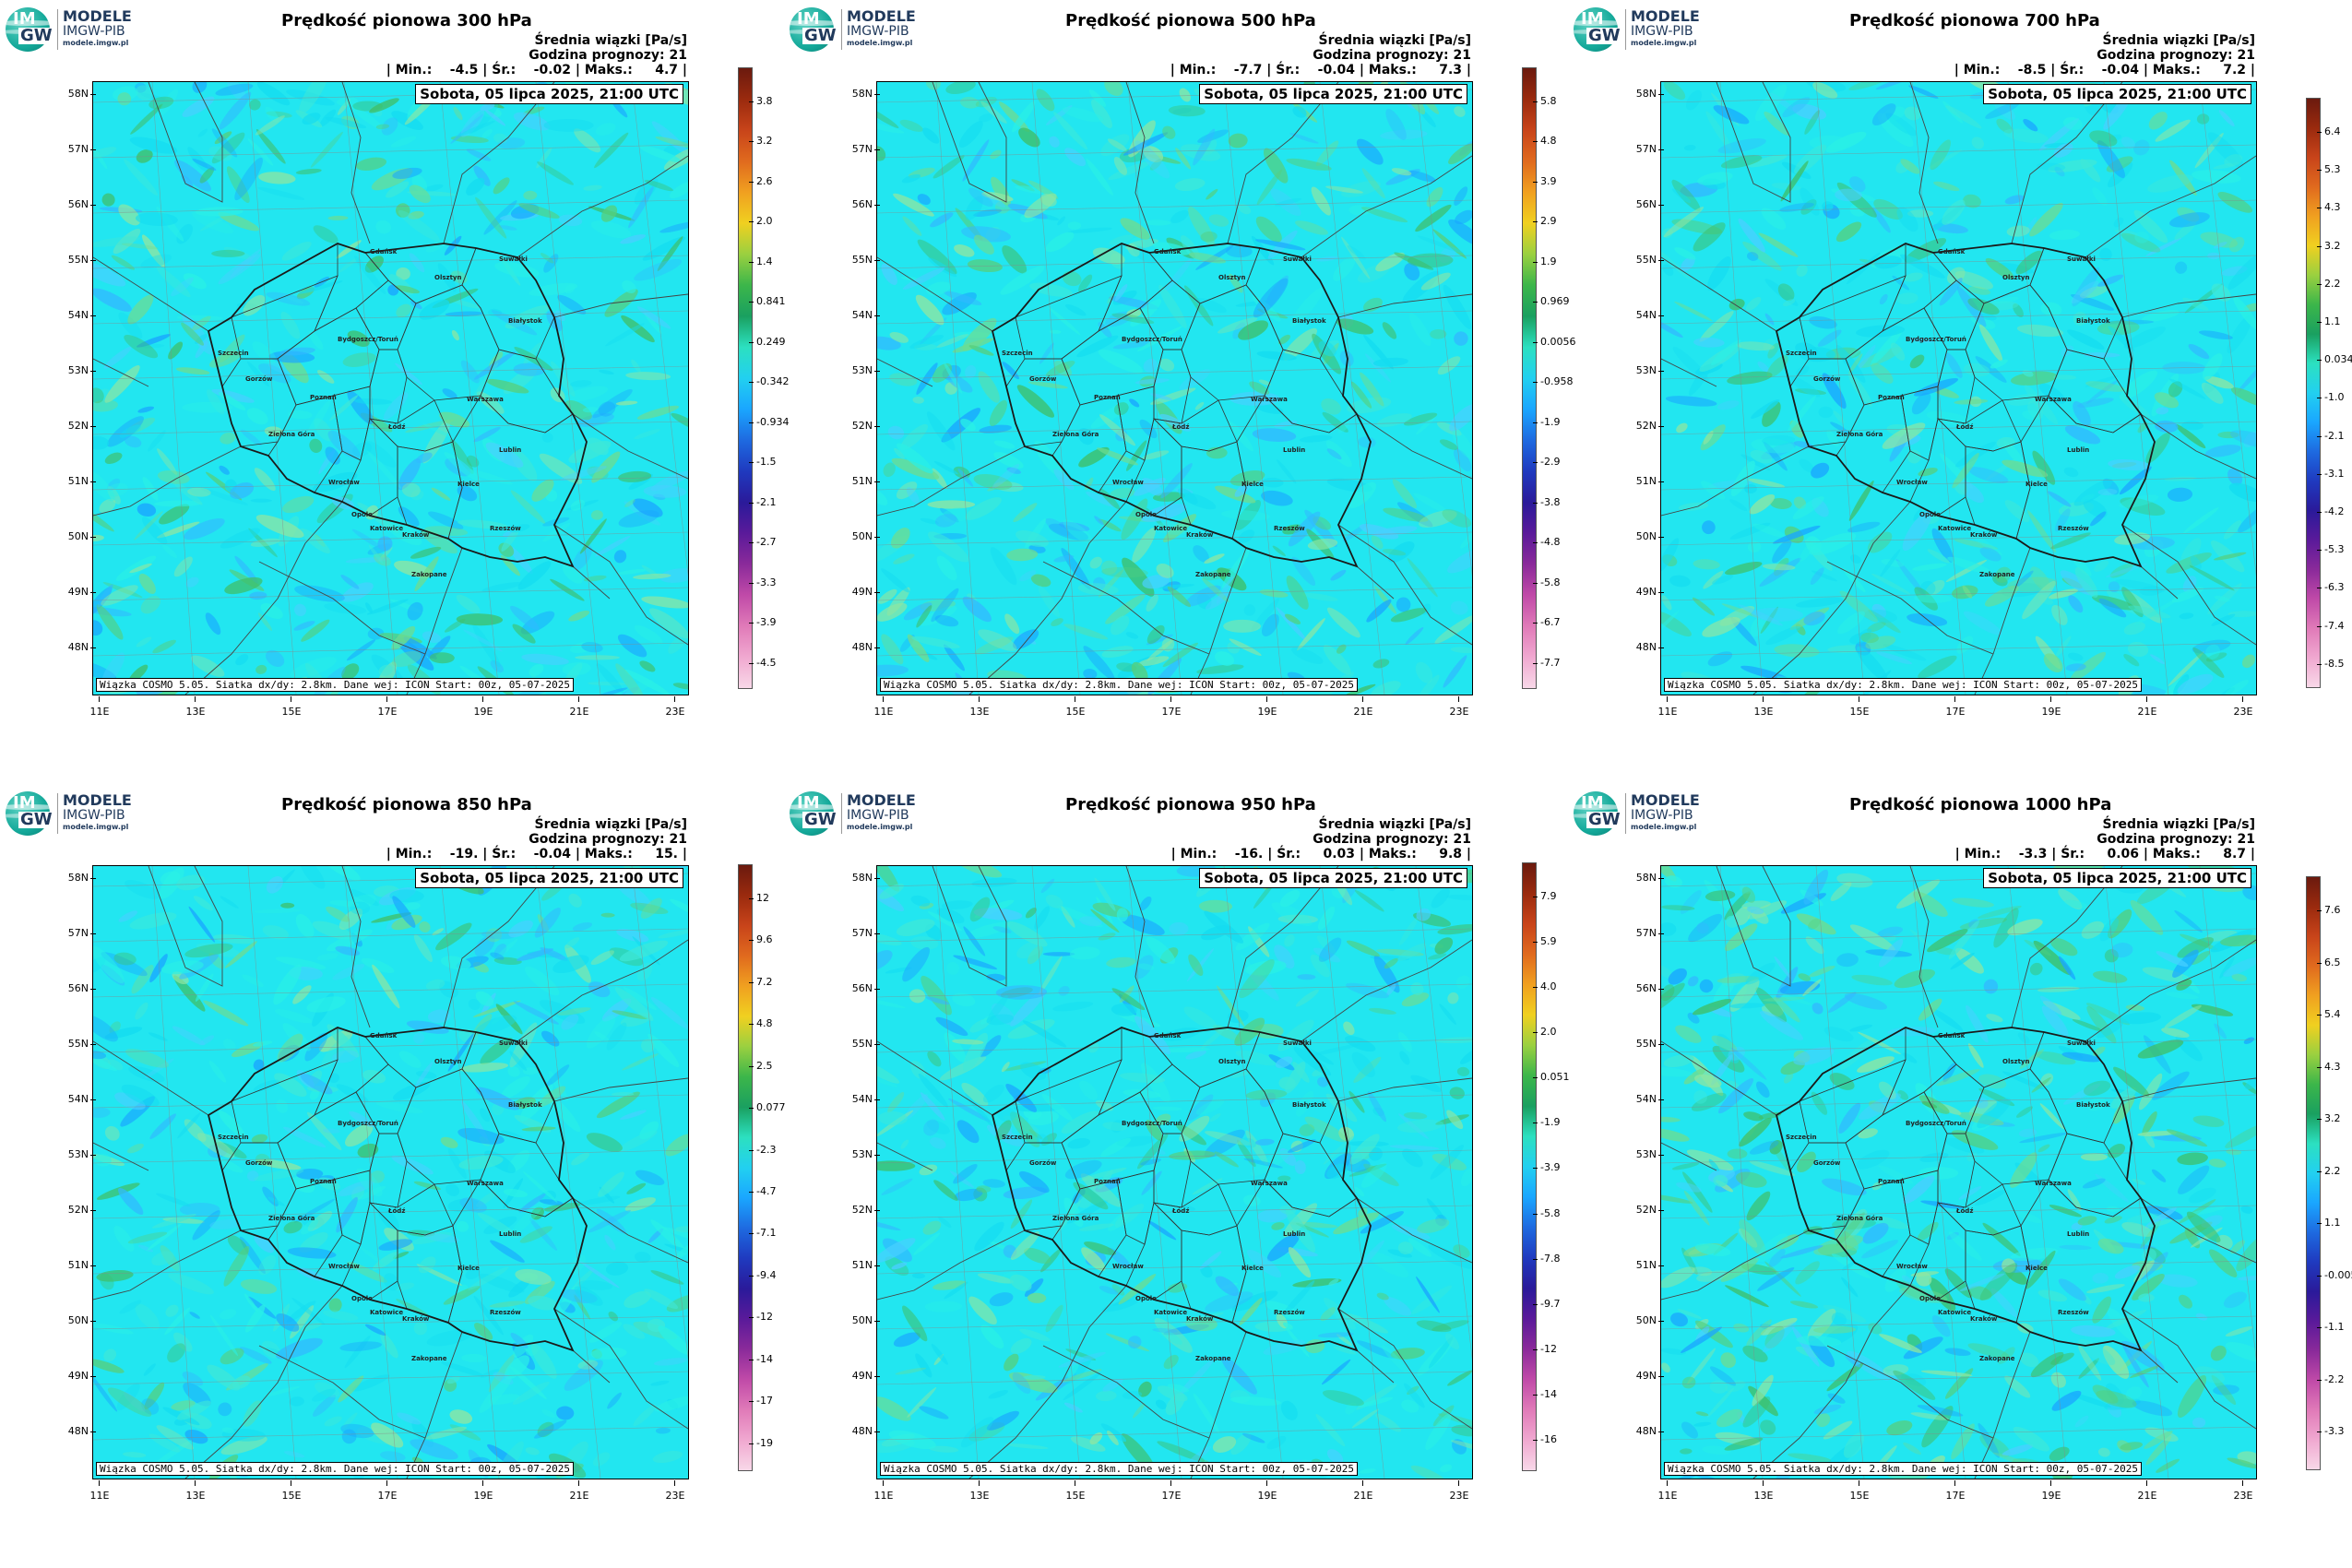 Image resolution: width=2352 pixels, height=1568 pixels. I want to click on colorbar-tick-label: -1.9, so click(1546, 421).